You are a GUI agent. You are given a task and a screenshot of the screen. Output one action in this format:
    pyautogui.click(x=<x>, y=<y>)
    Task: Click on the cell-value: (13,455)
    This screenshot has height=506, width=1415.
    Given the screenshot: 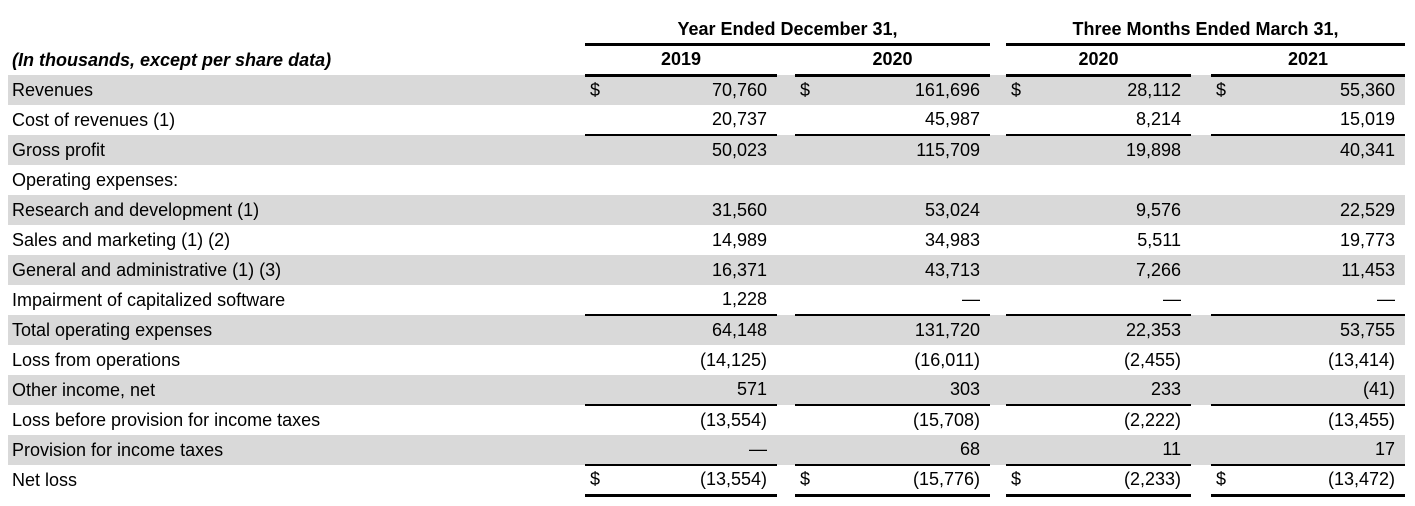 What is the action you would take?
    pyautogui.click(x=1361, y=420)
    